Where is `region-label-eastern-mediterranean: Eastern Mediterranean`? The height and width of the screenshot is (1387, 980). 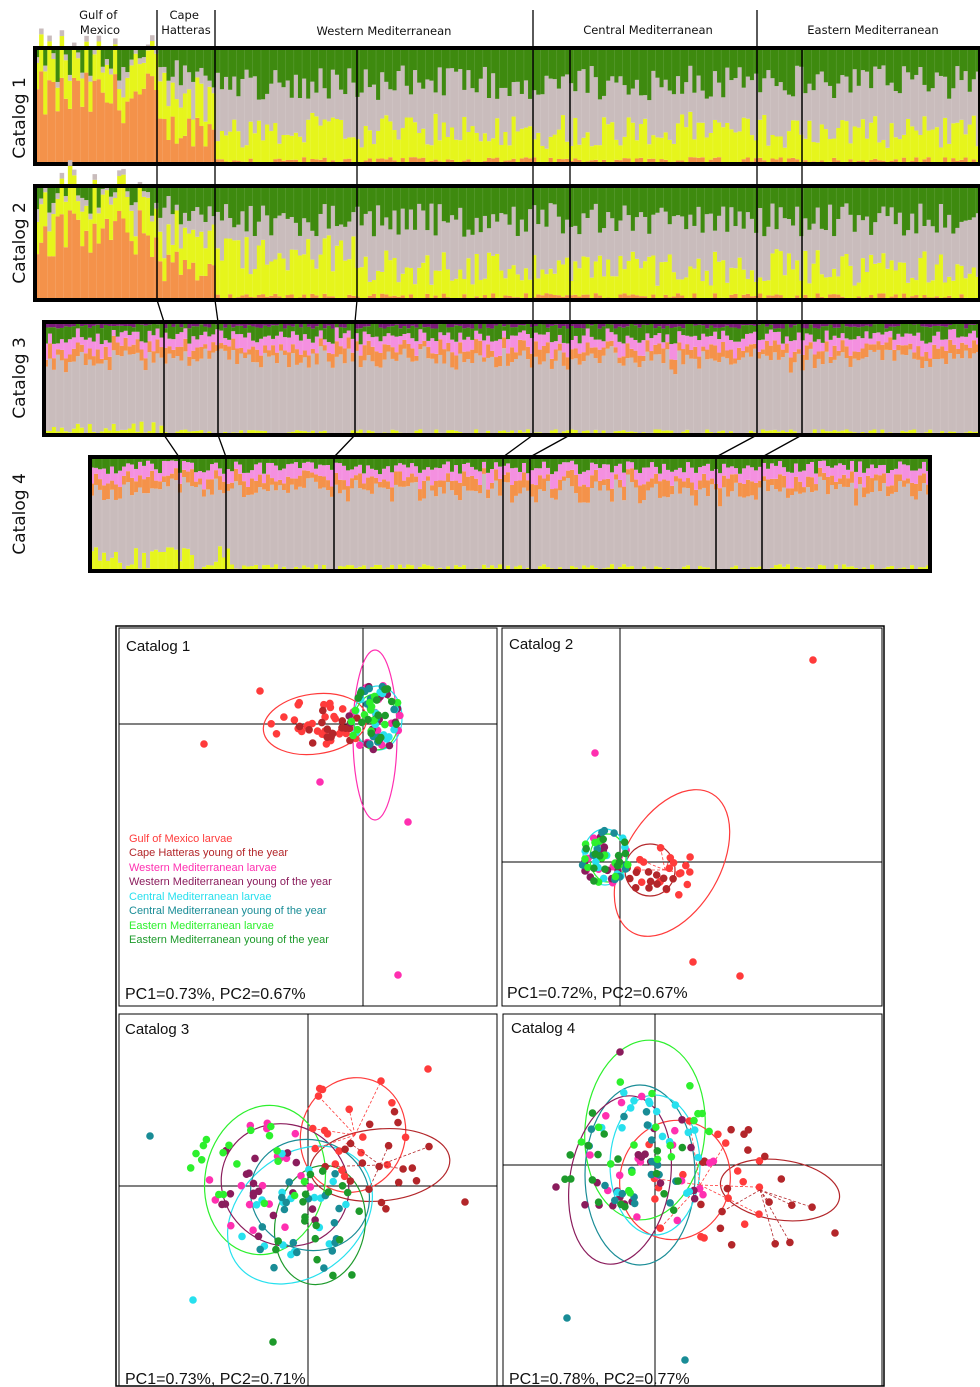 region-label-eastern-mediterranean: Eastern Mediterranean is located at coordinates (872, 30).